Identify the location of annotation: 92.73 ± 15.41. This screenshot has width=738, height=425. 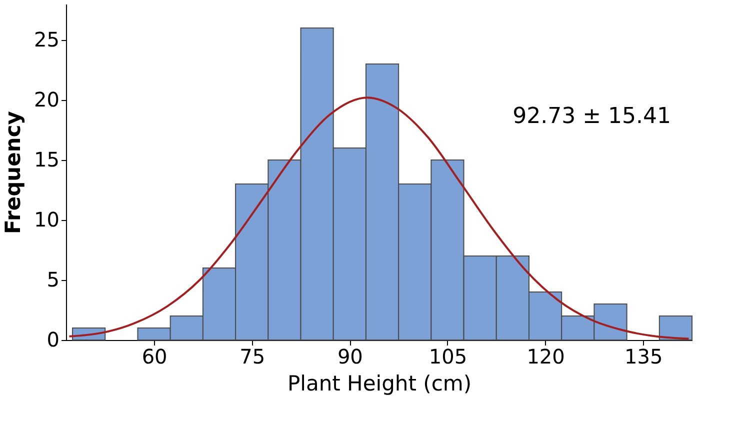
(592, 116).